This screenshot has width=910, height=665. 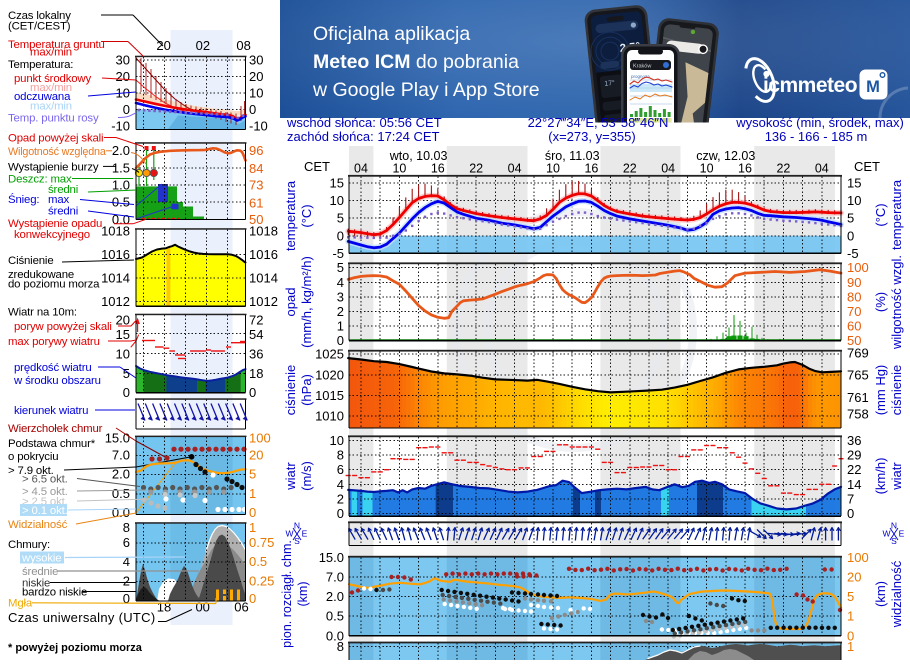 What do you see at coordinates (29, 545) in the screenshot?
I see `svg-text: Chmury:` at bounding box center [29, 545].